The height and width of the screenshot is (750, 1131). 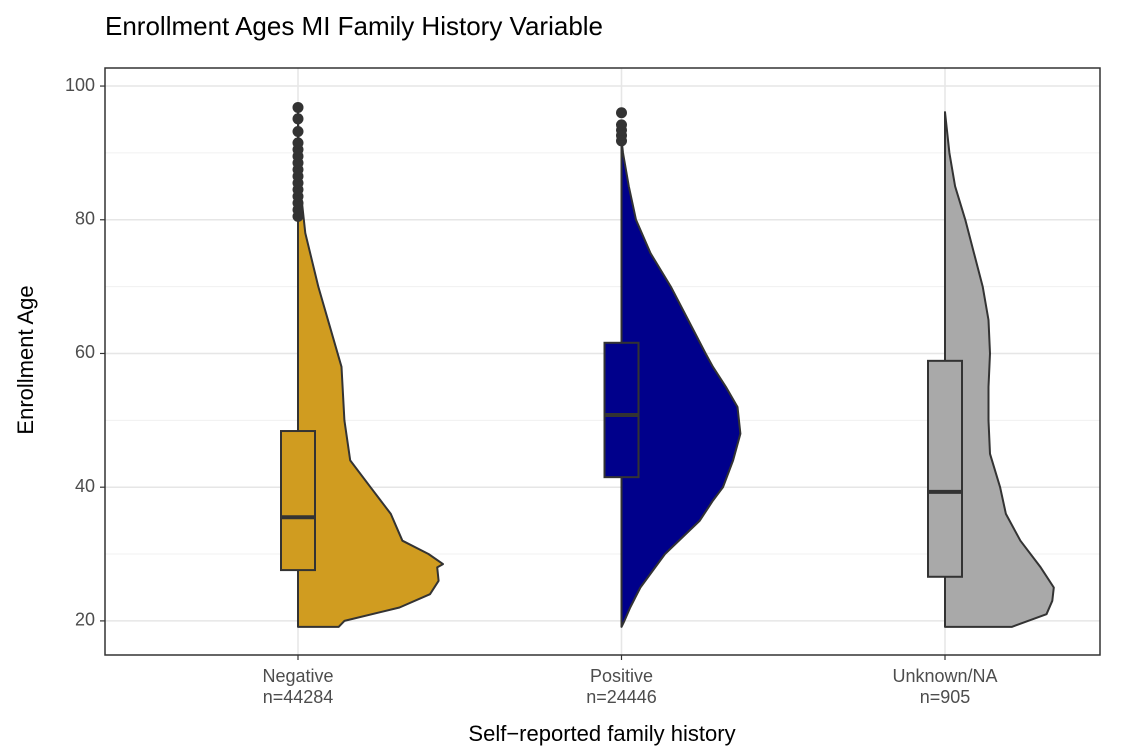 What do you see at coordinates (621, 676) in the screenshot?
I see `x-tick-label: Positive` at bounding box center [621, 676].